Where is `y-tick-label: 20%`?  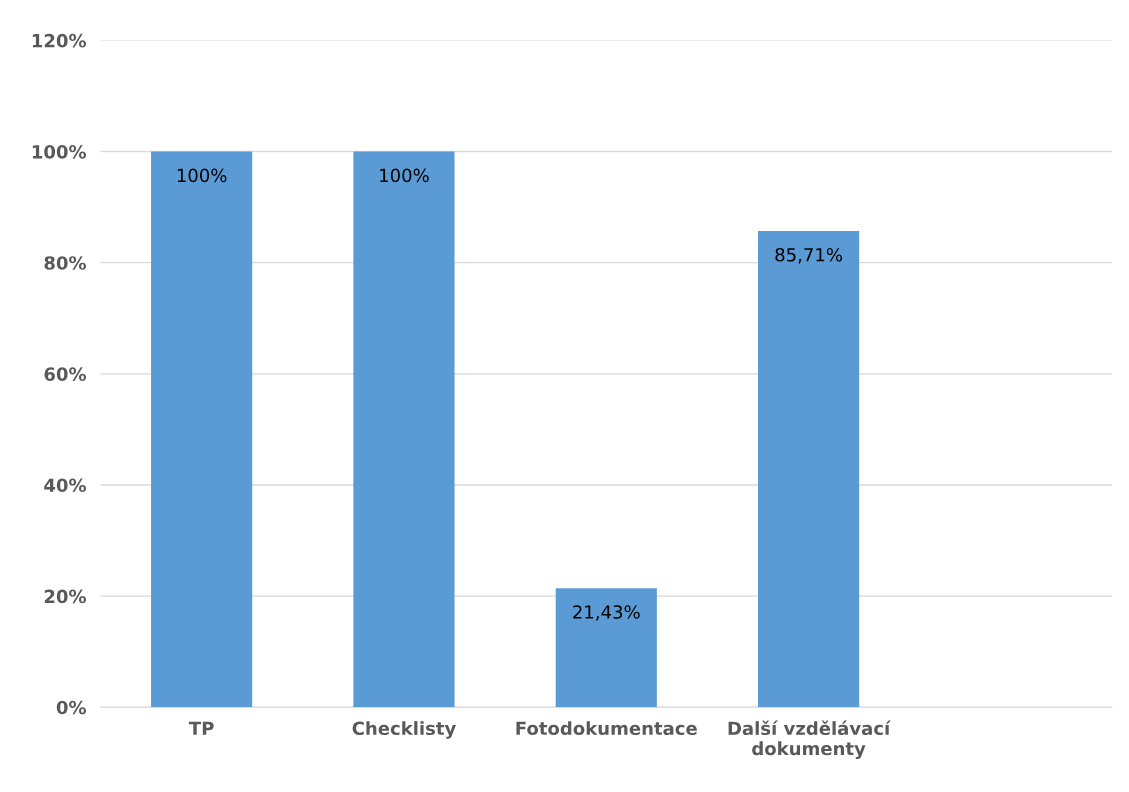
y-tick-label: 20% is located at coordinates (65, 596).